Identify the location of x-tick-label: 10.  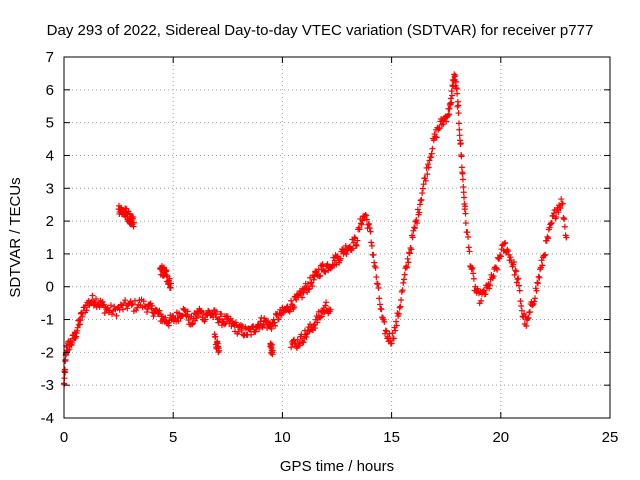
(282, 437).